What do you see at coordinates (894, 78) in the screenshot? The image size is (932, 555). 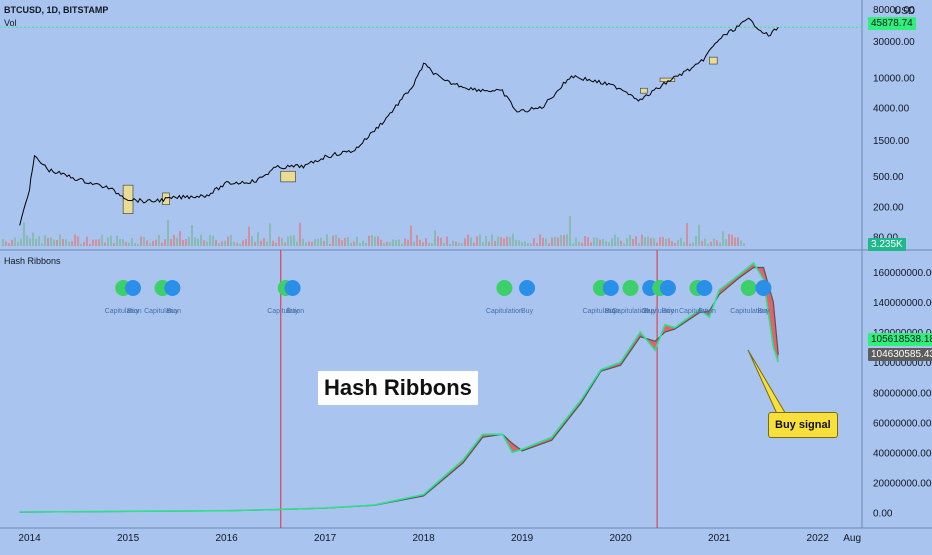 I see `price-tick-label: 10000.00` at bounding box center [894, 78].